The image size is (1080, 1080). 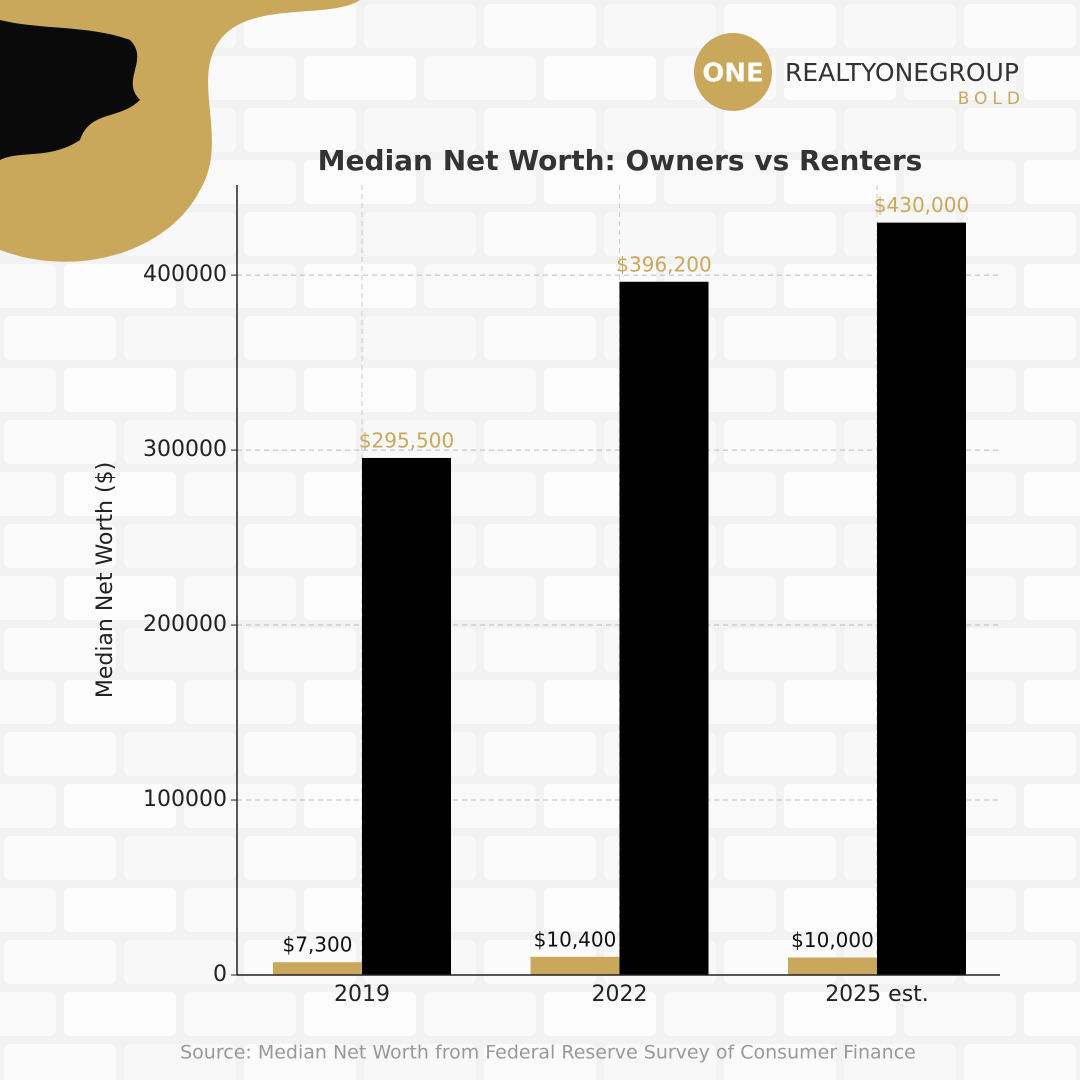 I want to click on chart-title: Median Net Worth: Owners vs Renters, so click(x=620, y=160).